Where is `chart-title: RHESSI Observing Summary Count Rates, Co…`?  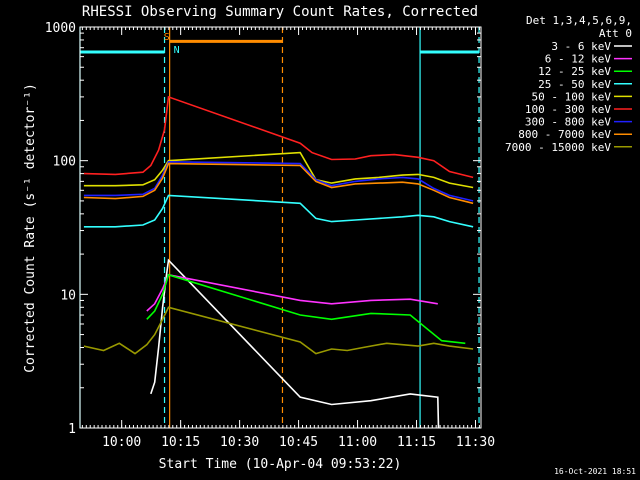
chart-title: RHESSI Observing Summary Count Rates, Co… is located at coordinates (280, 12).